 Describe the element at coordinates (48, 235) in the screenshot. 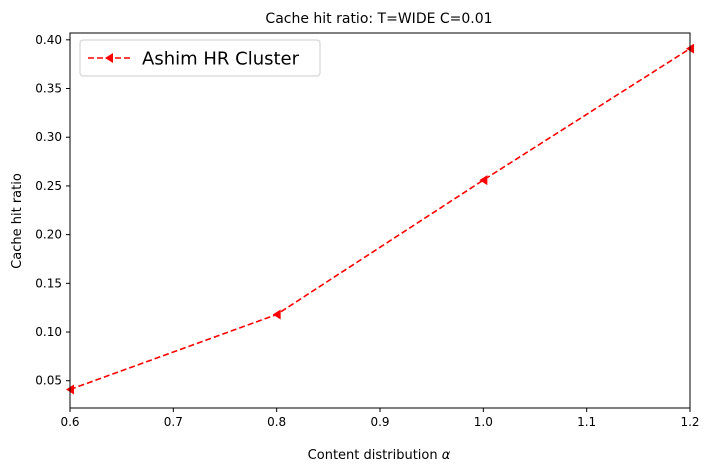

I see `y-tick-label: 0.20` at that location.